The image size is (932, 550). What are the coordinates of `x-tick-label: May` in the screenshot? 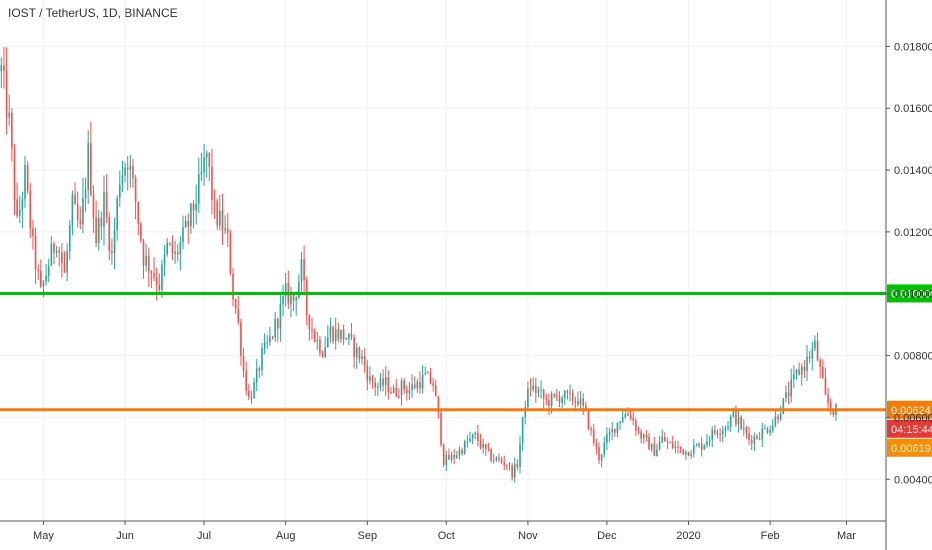 It's located at (43, 536).